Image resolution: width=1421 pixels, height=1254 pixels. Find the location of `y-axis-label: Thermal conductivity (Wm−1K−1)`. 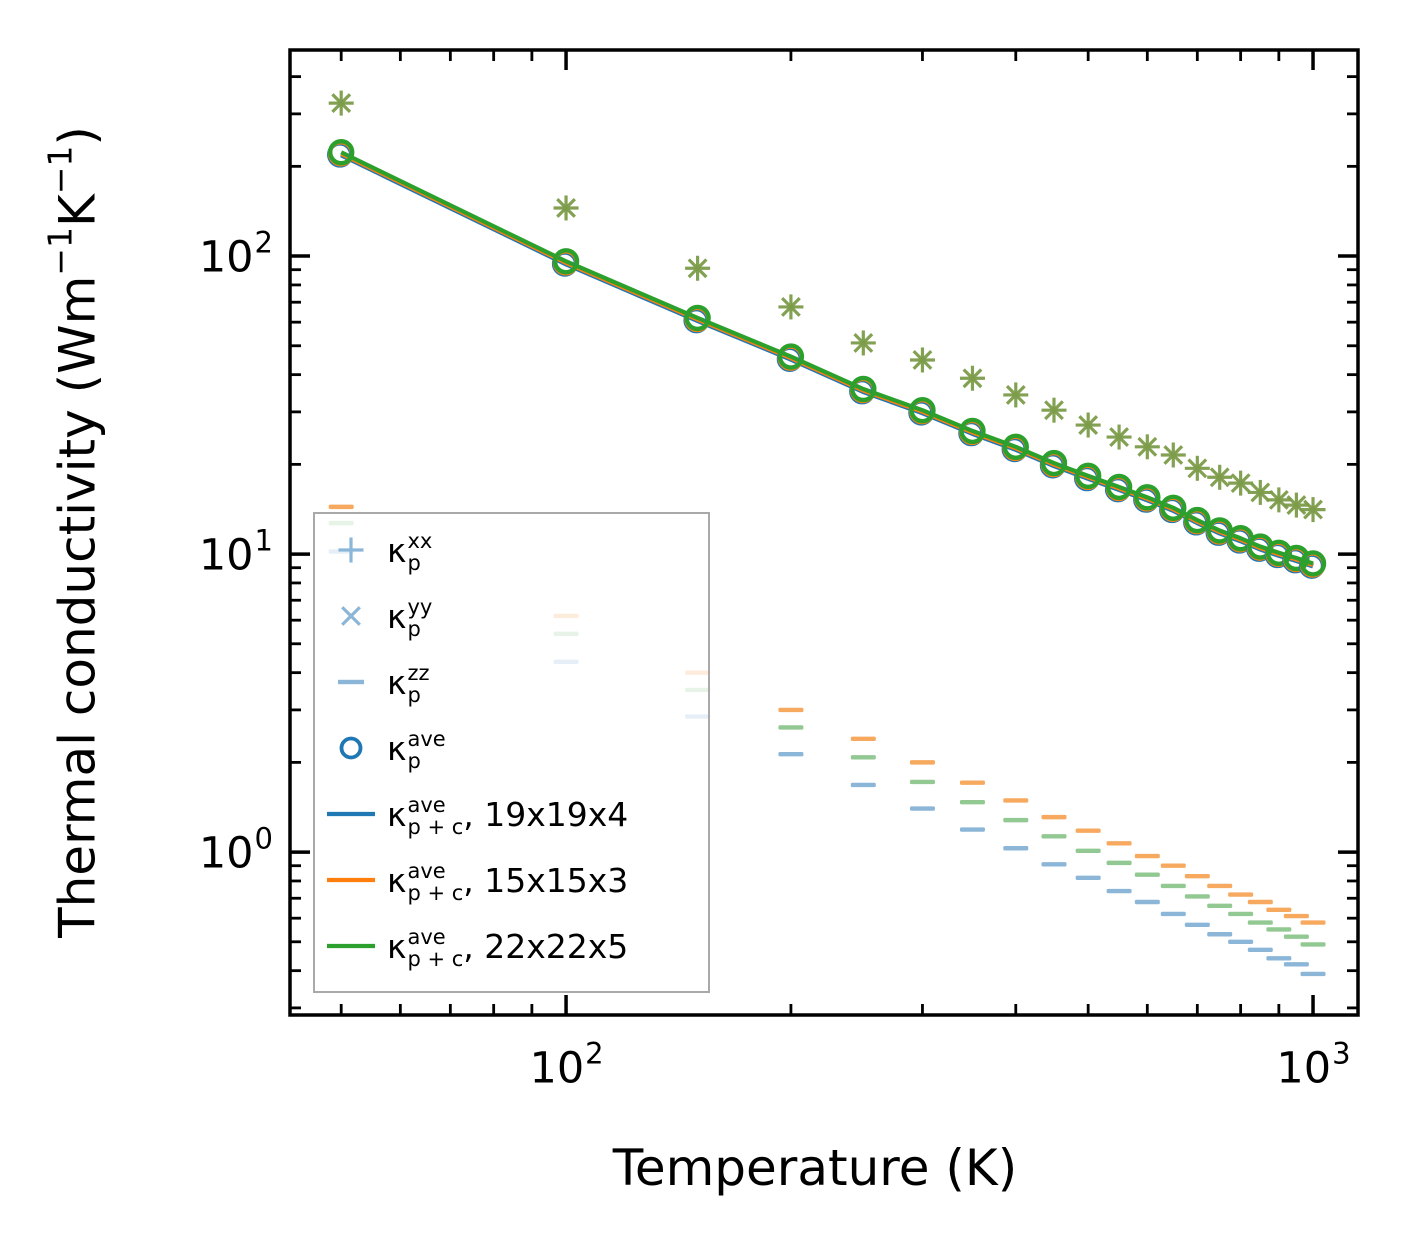

y-axis-label: Thermal conductivity (Wm−1K−1) is located at coordinates (73, 532).